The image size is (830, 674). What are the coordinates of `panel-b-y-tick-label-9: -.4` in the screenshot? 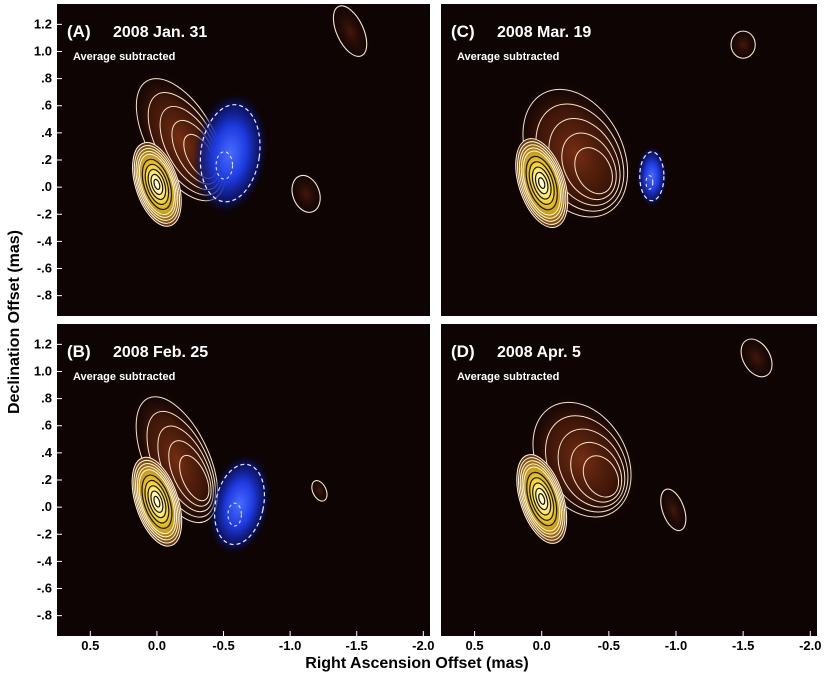 It's located at (45, 560).